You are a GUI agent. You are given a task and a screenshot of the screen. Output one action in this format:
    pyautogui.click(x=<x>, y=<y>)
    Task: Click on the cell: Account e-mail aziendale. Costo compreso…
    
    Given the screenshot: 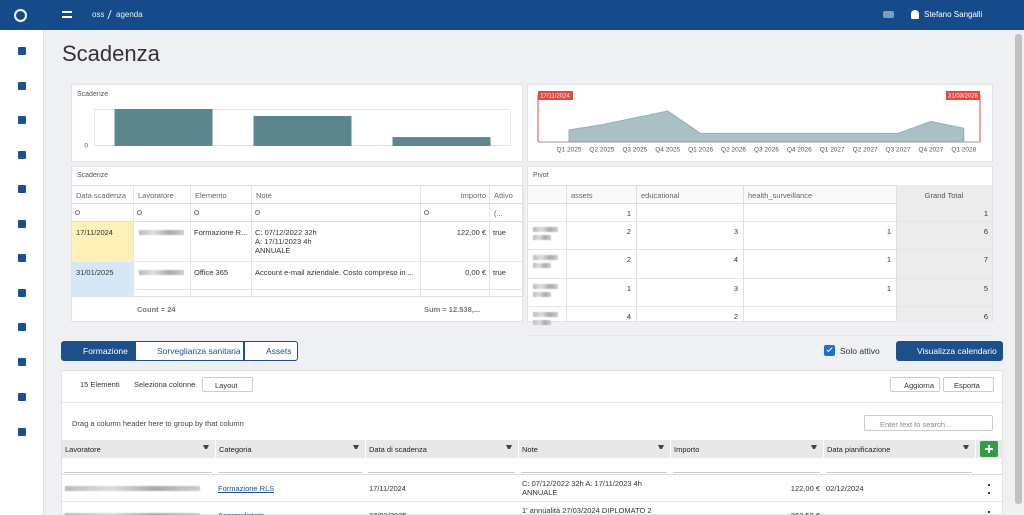 What is the action you would take?
    pyautogui.click(x=334, y=272)
    